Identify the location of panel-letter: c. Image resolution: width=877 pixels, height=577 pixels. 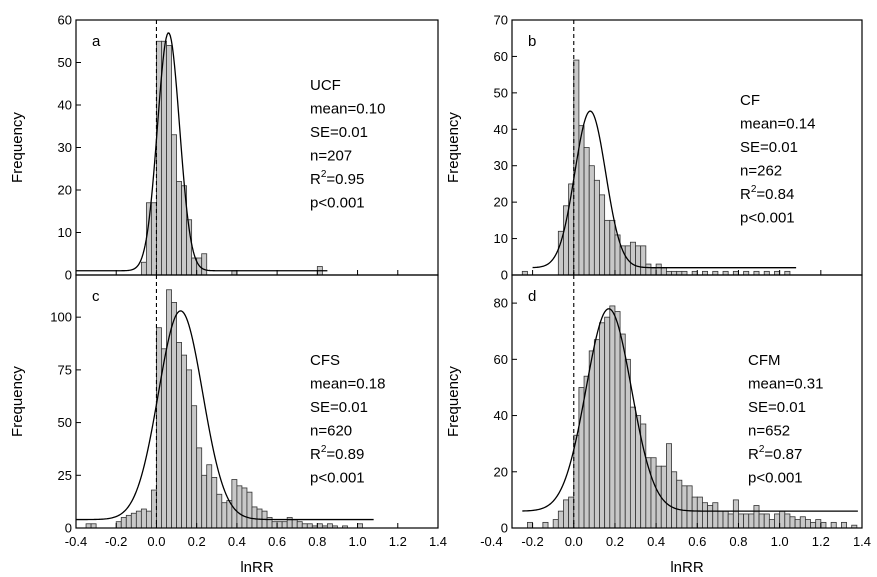
(96, 296).